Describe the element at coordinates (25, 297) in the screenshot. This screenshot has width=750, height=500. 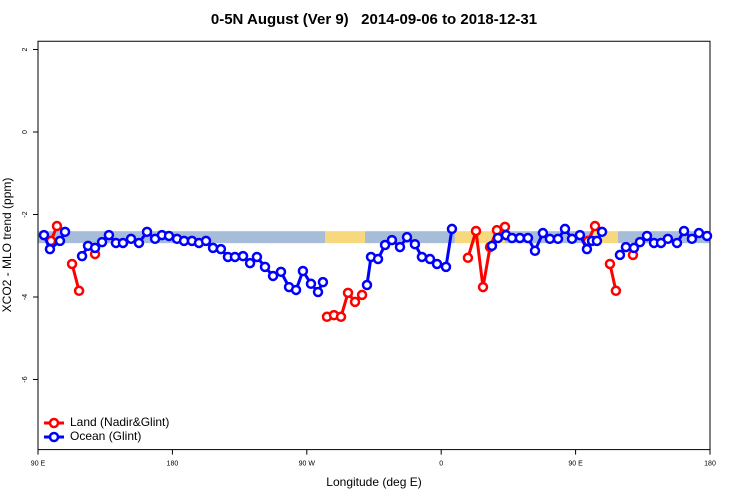
I see `y-tick-label: -4` at that location.